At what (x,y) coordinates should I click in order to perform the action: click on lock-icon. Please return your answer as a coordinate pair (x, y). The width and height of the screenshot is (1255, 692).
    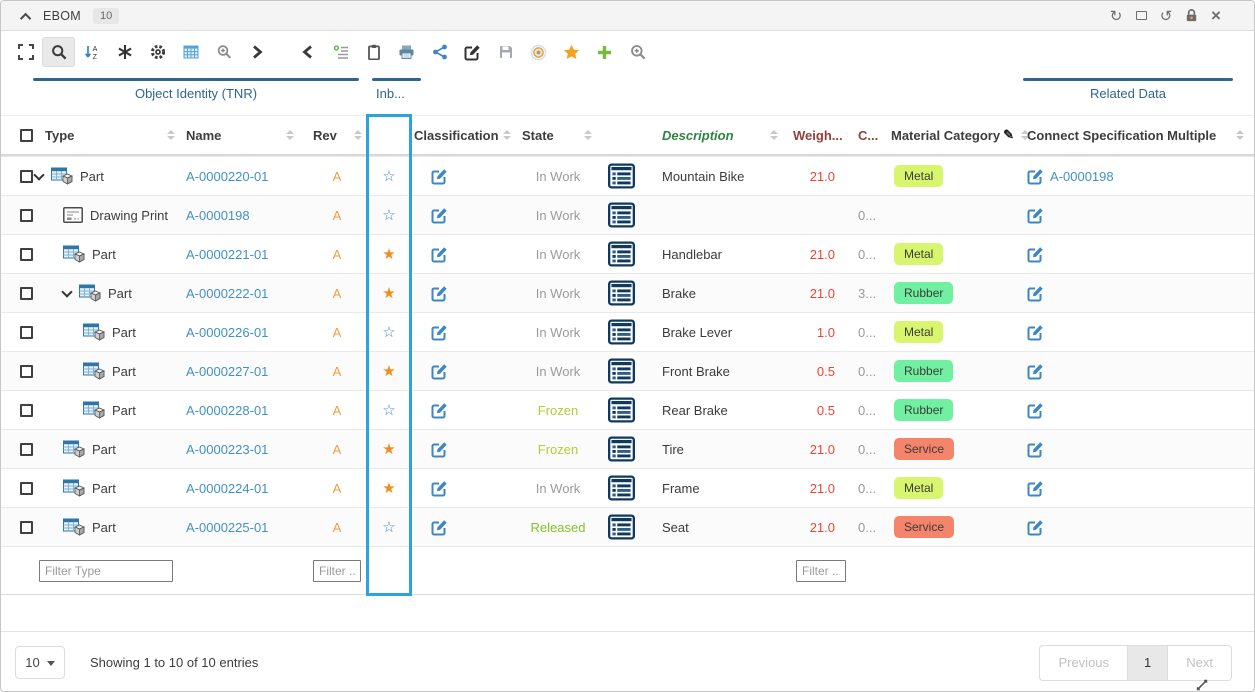
    Looking at the image, I should click on (1191, 16).